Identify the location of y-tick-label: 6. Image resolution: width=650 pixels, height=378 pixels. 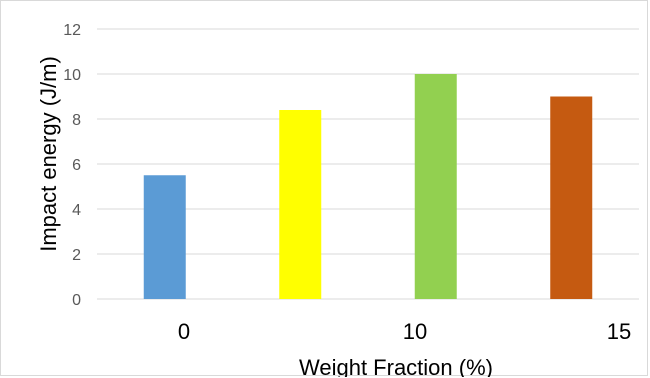
(76, 165).